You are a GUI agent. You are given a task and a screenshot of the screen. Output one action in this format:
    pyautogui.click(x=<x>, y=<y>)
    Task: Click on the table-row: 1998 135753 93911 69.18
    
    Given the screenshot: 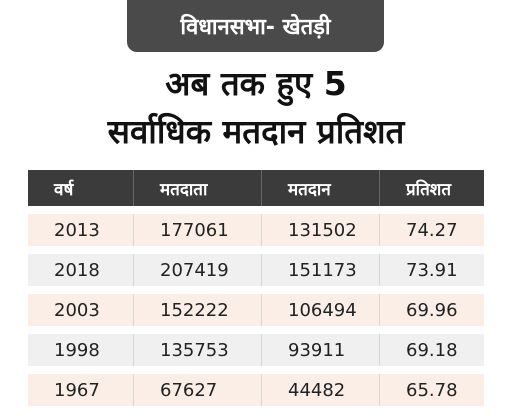 What is the action you would take?
    pyautogui.click(x=256, y=350)
    